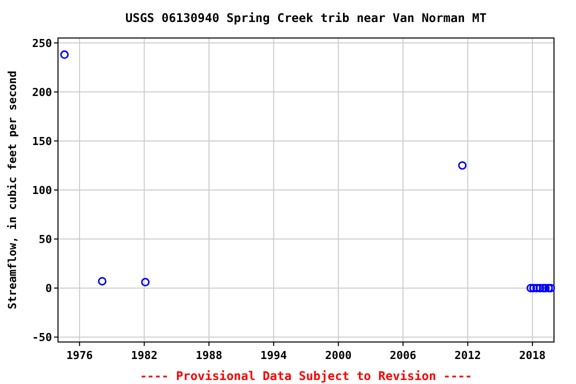 This screenshot has height=384, width=576. What do you see at coordinates (209, 355) in the screenshot?
I see `x-tick-label: 1988` at bounding box center [209, 355].